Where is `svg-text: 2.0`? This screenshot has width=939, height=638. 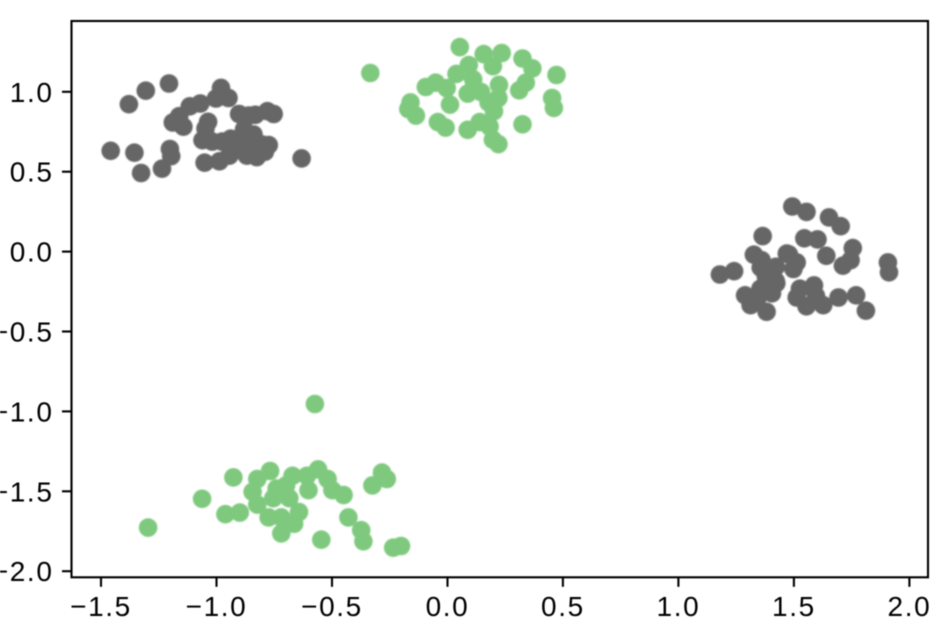 svg-text: 2.0 is located at coordinates (910, 606).